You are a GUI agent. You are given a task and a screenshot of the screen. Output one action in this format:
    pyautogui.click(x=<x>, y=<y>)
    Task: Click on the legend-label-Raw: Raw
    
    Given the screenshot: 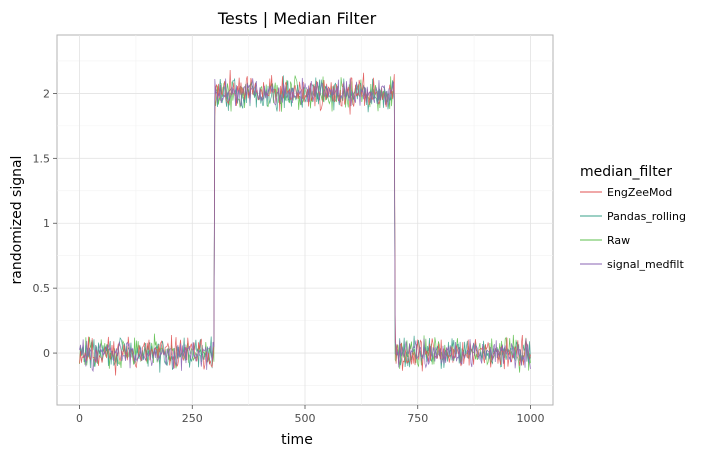 What is the action you would take?
    pyautogui.click(x=618, y=240)
    